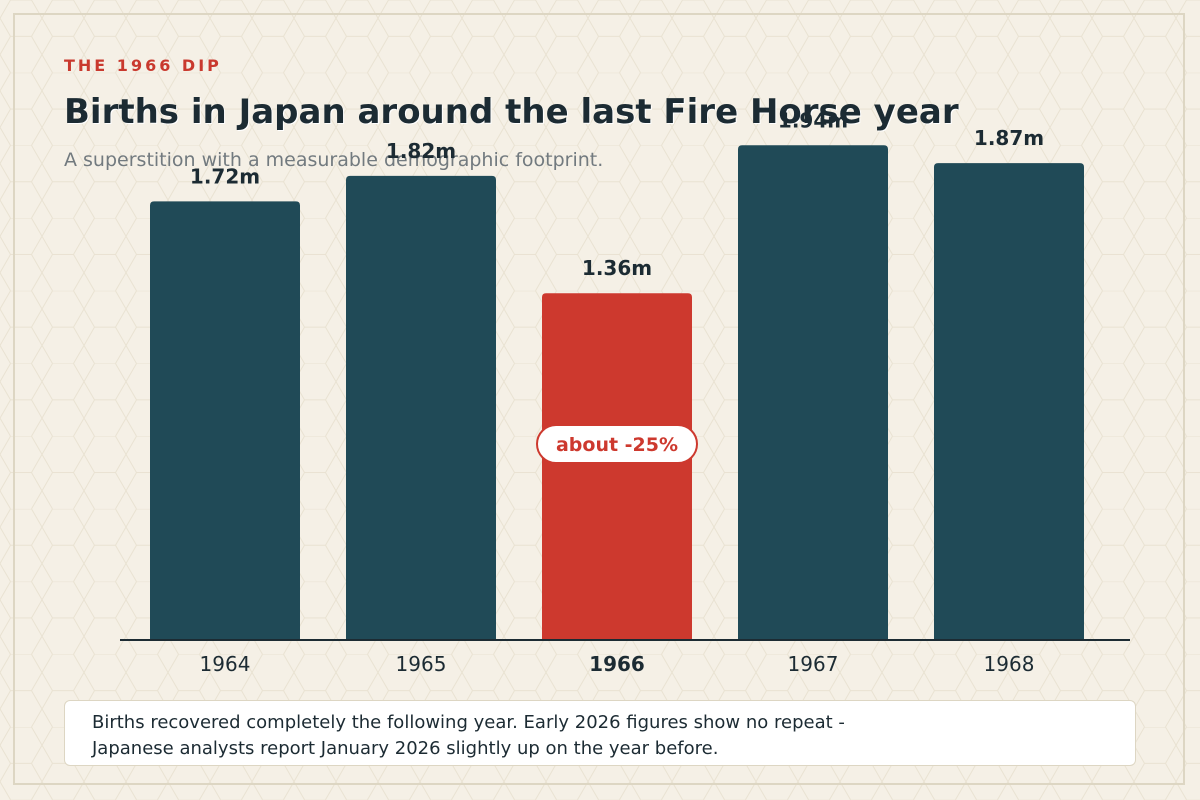 The image size is (1200, 800). I want to click on x-tick-label-1966: 1966, so click(617, 664).